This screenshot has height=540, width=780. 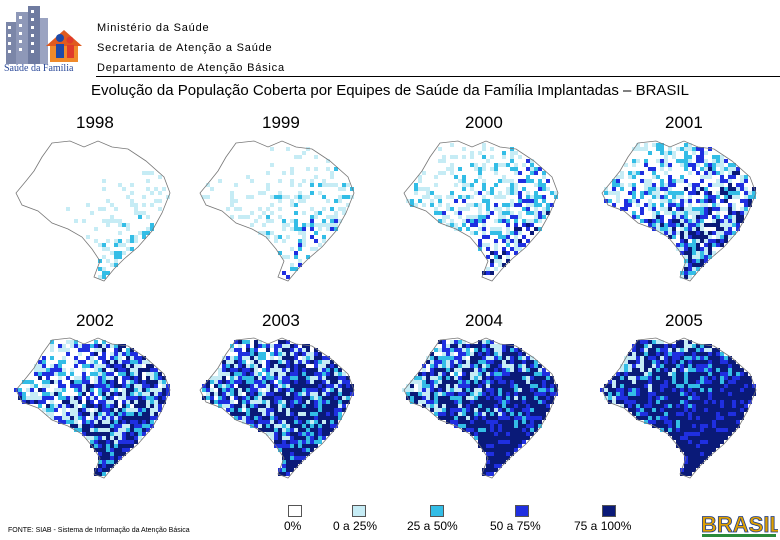 I want to click on municipality-cells, so click(x=480, y=408).